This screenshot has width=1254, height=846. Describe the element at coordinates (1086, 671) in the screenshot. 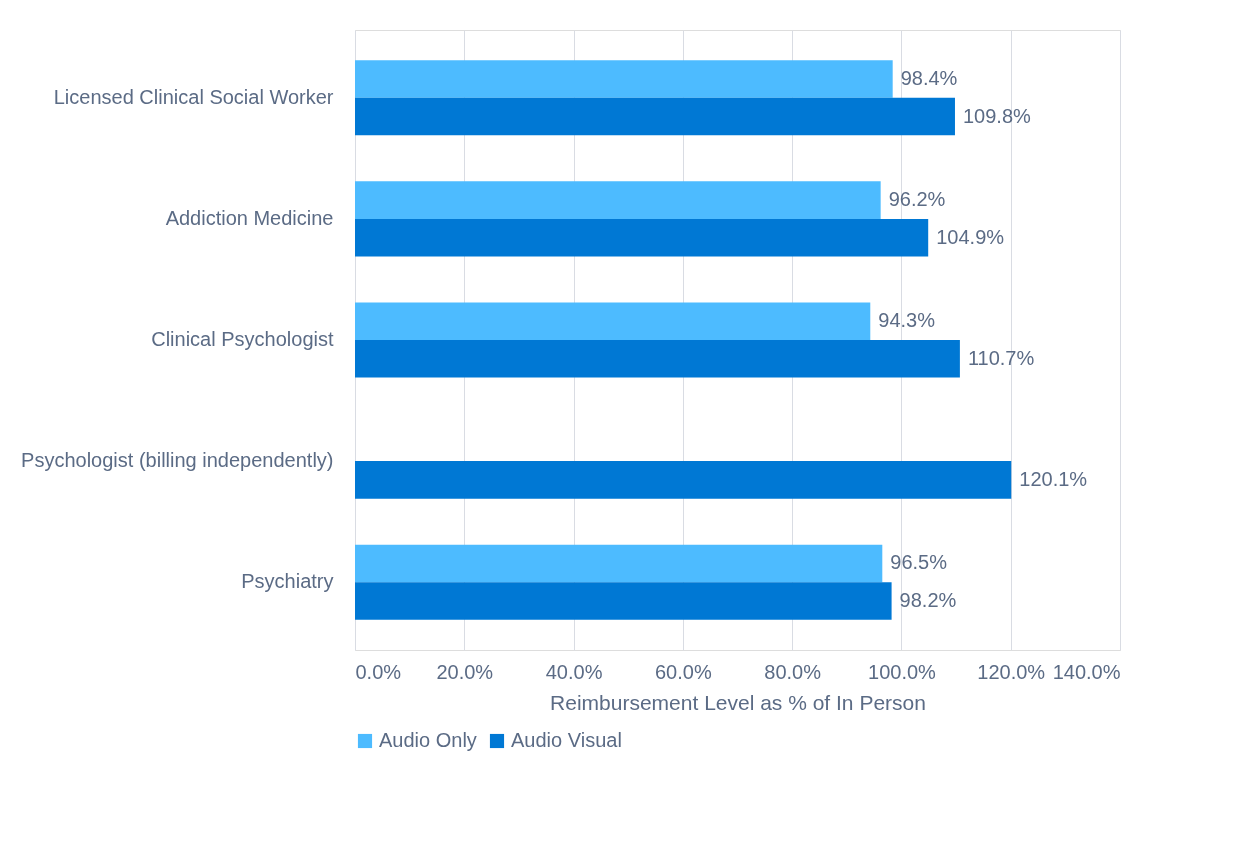

I see `x-tick-label: 140.0%` at that location.